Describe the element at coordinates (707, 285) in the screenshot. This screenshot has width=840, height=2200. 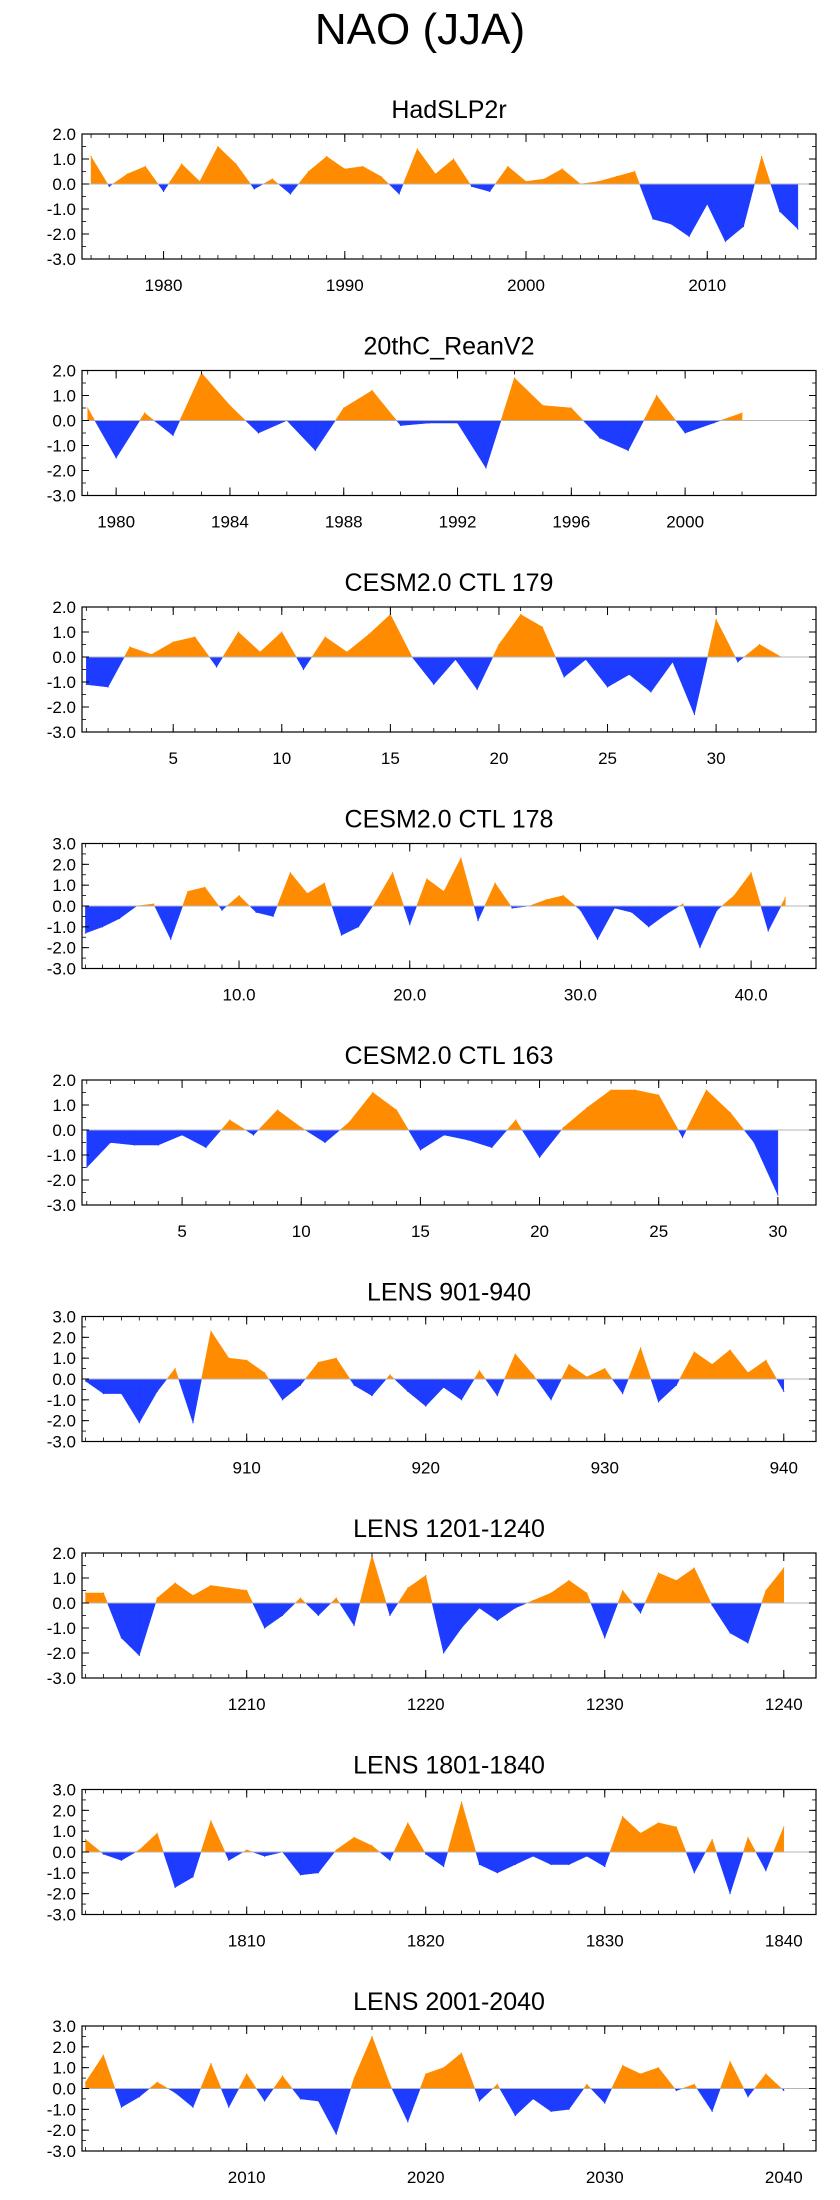
I see `x-tick-label: 2010` at that location.